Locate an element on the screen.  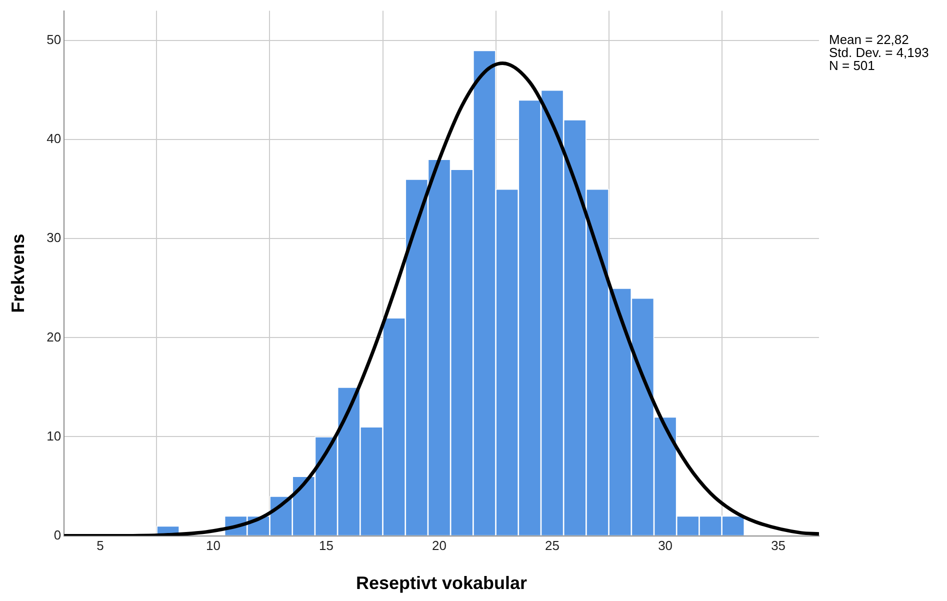
text: Std. Dev. = 4,193 is located at coordinates (879, 52).